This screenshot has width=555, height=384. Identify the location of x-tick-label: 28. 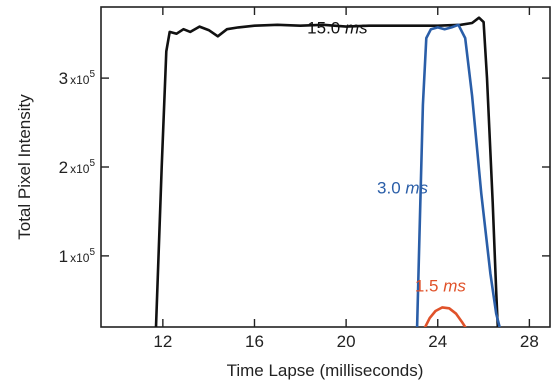
(529, 341).